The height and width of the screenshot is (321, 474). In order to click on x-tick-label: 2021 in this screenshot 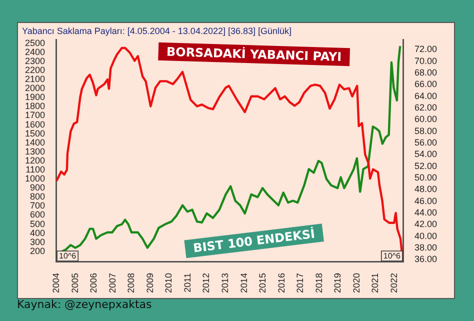, I will do `click(375, 283)`.